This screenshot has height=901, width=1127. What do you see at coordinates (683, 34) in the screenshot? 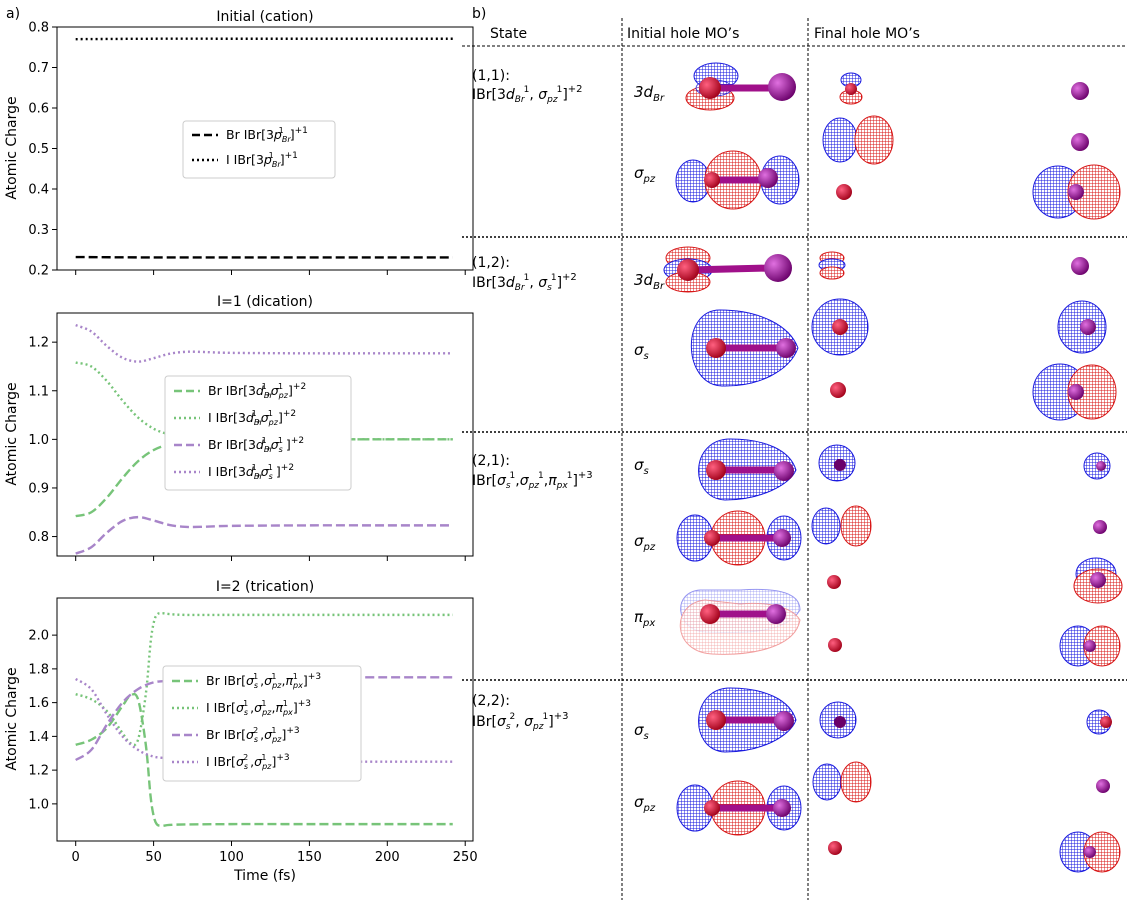
I see `header-initial: Initial hole MO’s` at bounding box center [683, 34].